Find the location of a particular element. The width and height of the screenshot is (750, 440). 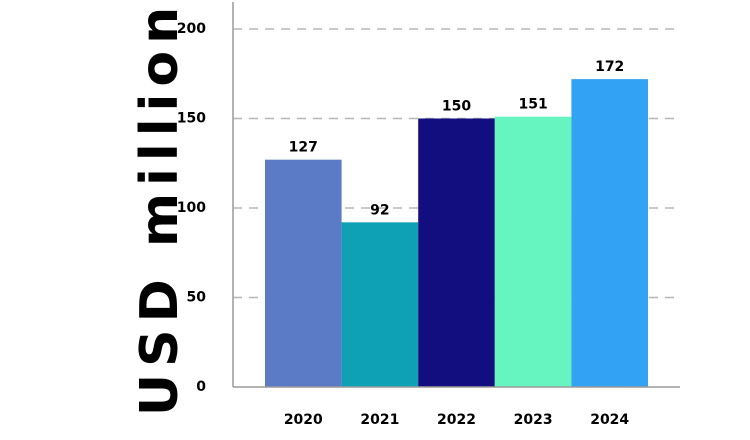

x-tick-label: 2023 is located at coordinates (533, 420).